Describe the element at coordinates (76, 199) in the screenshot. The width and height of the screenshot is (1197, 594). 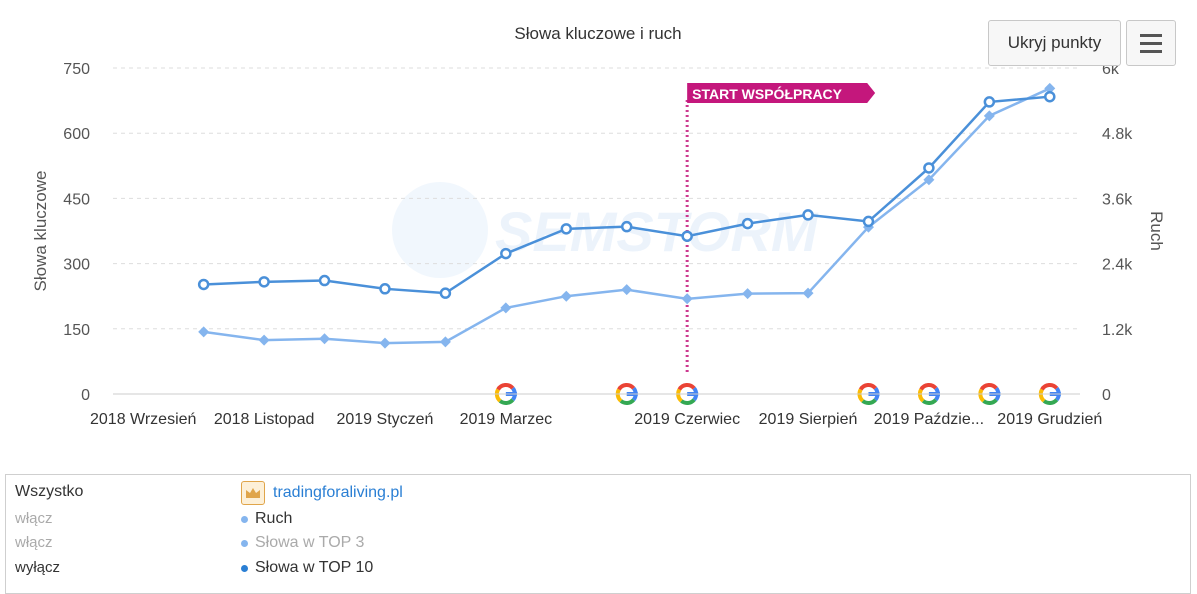
I see `y-left-tick-label: 450` at that location.